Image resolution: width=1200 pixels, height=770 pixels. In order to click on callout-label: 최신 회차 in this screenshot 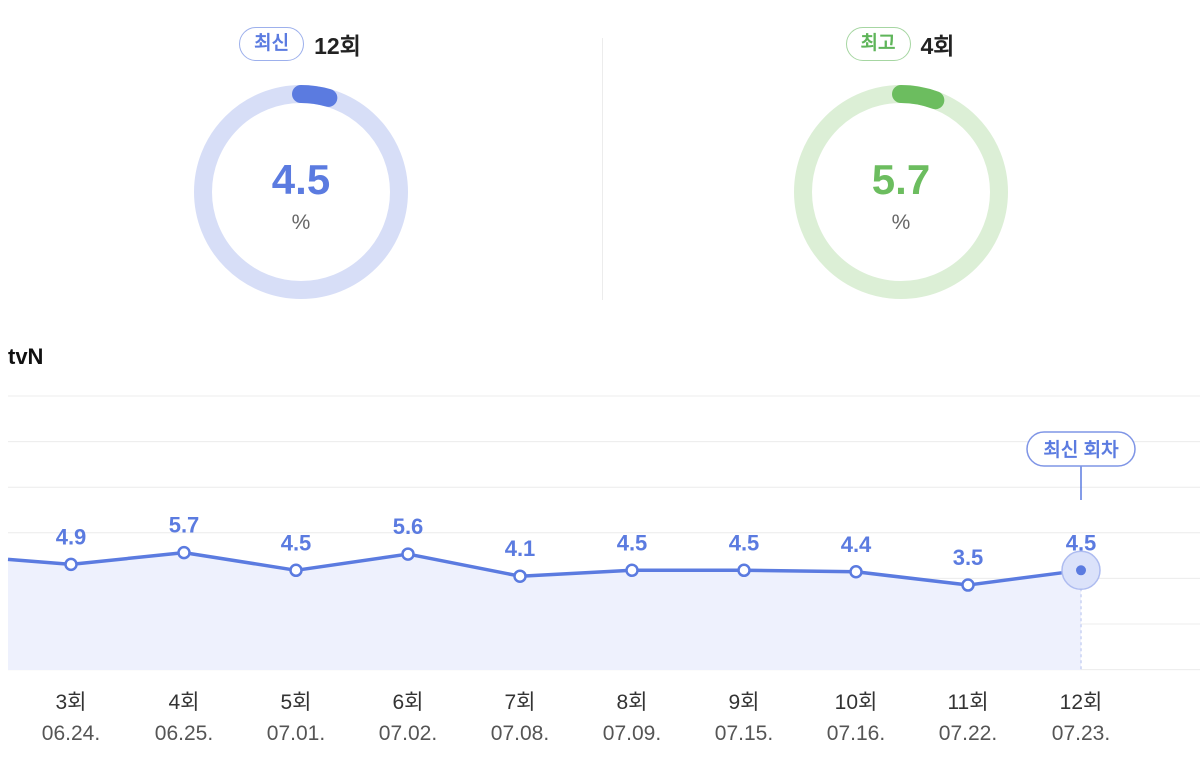, I will do `click(1081, 450)`.